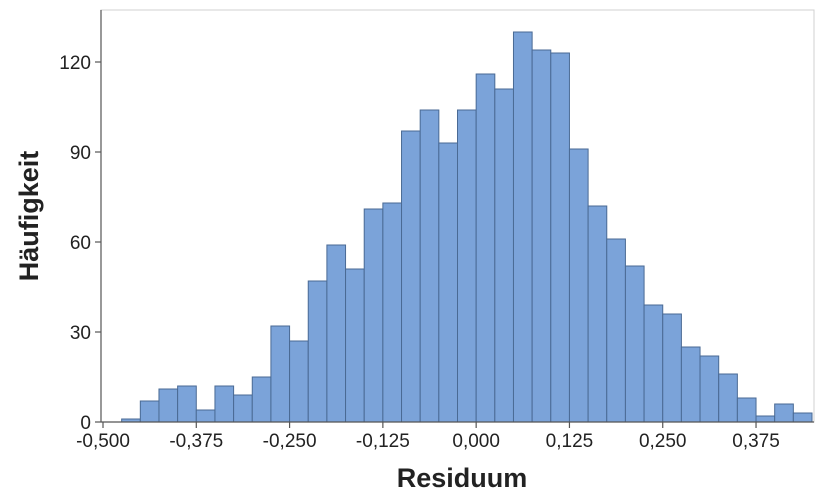 The width and height of the screenshot is (816, 494). I want to click on y-tick-label: 30, so click(80, 333).